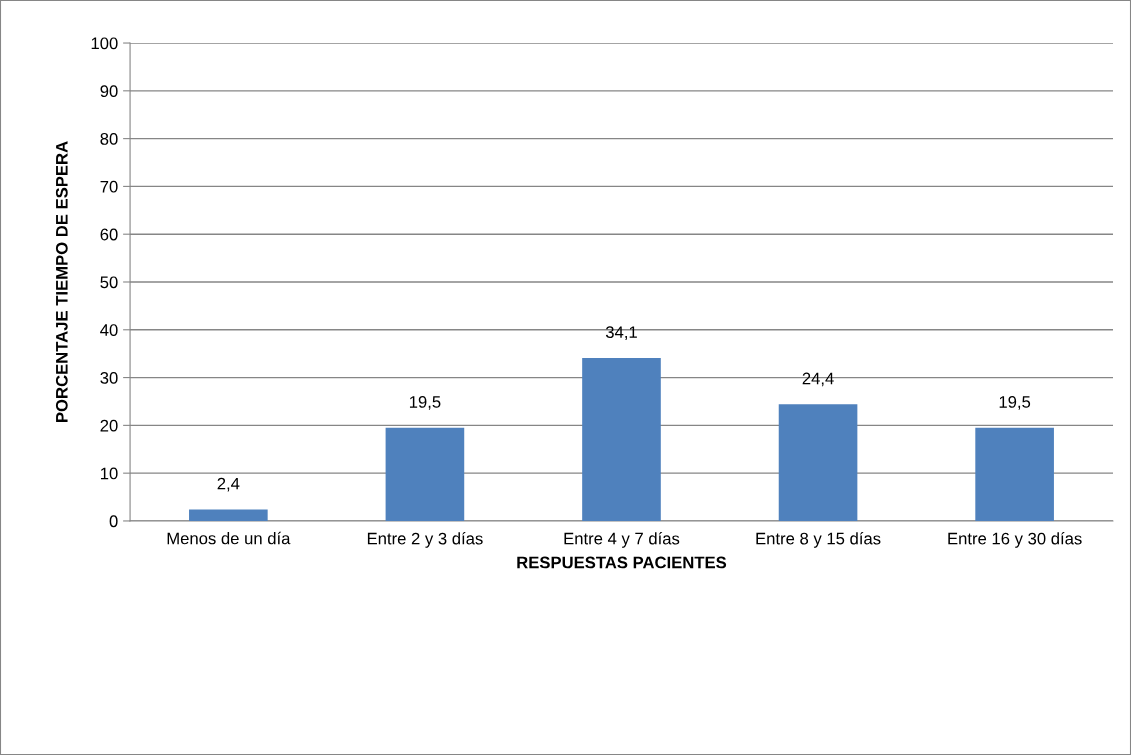 The height and width of the screenshot is (755, 1131). I want to click on y-axis-title: PORCENTAJE TIEMPO DE ESPERA, so click(61, 281).